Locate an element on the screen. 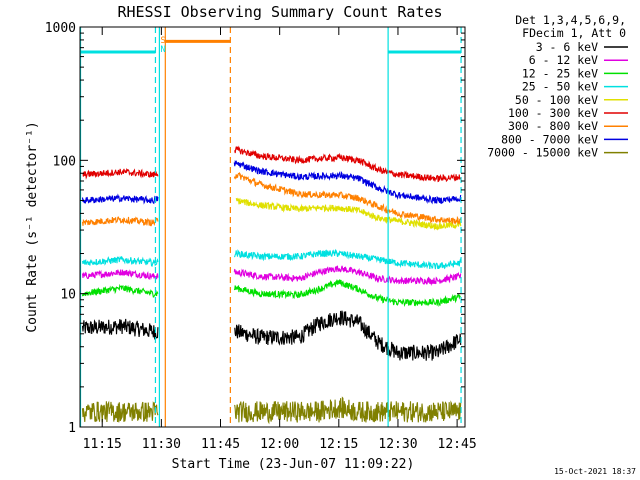 The width and height of the screenshot is (640, 480). series-line-800-7000-kev is located at coordinates (271, 182).